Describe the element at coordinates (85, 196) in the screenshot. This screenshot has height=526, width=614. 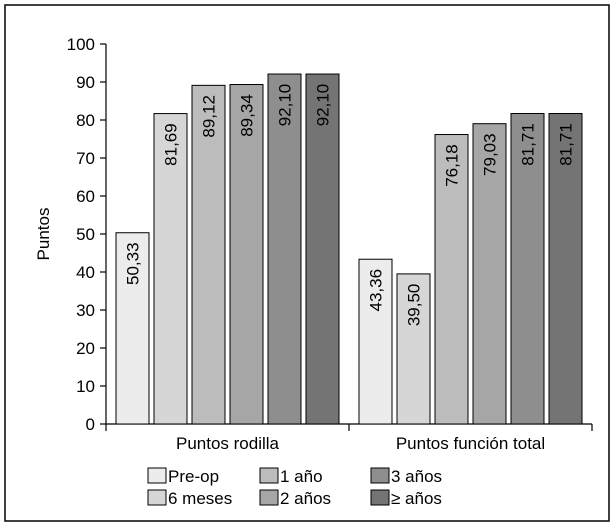
I see `y-tick-label: 60` at that location.